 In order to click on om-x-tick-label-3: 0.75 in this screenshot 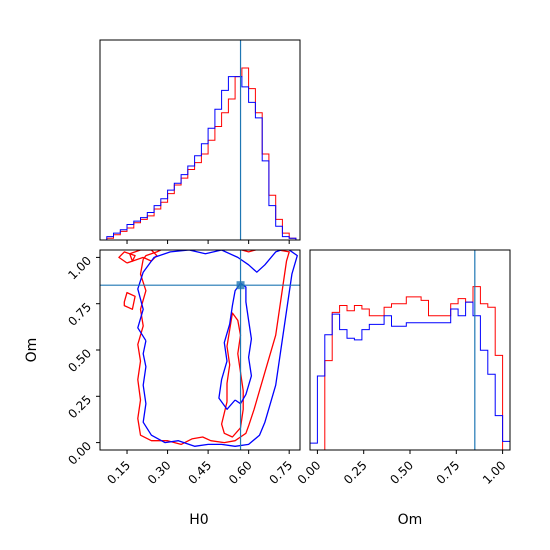, I will do `click(448, 472)`.